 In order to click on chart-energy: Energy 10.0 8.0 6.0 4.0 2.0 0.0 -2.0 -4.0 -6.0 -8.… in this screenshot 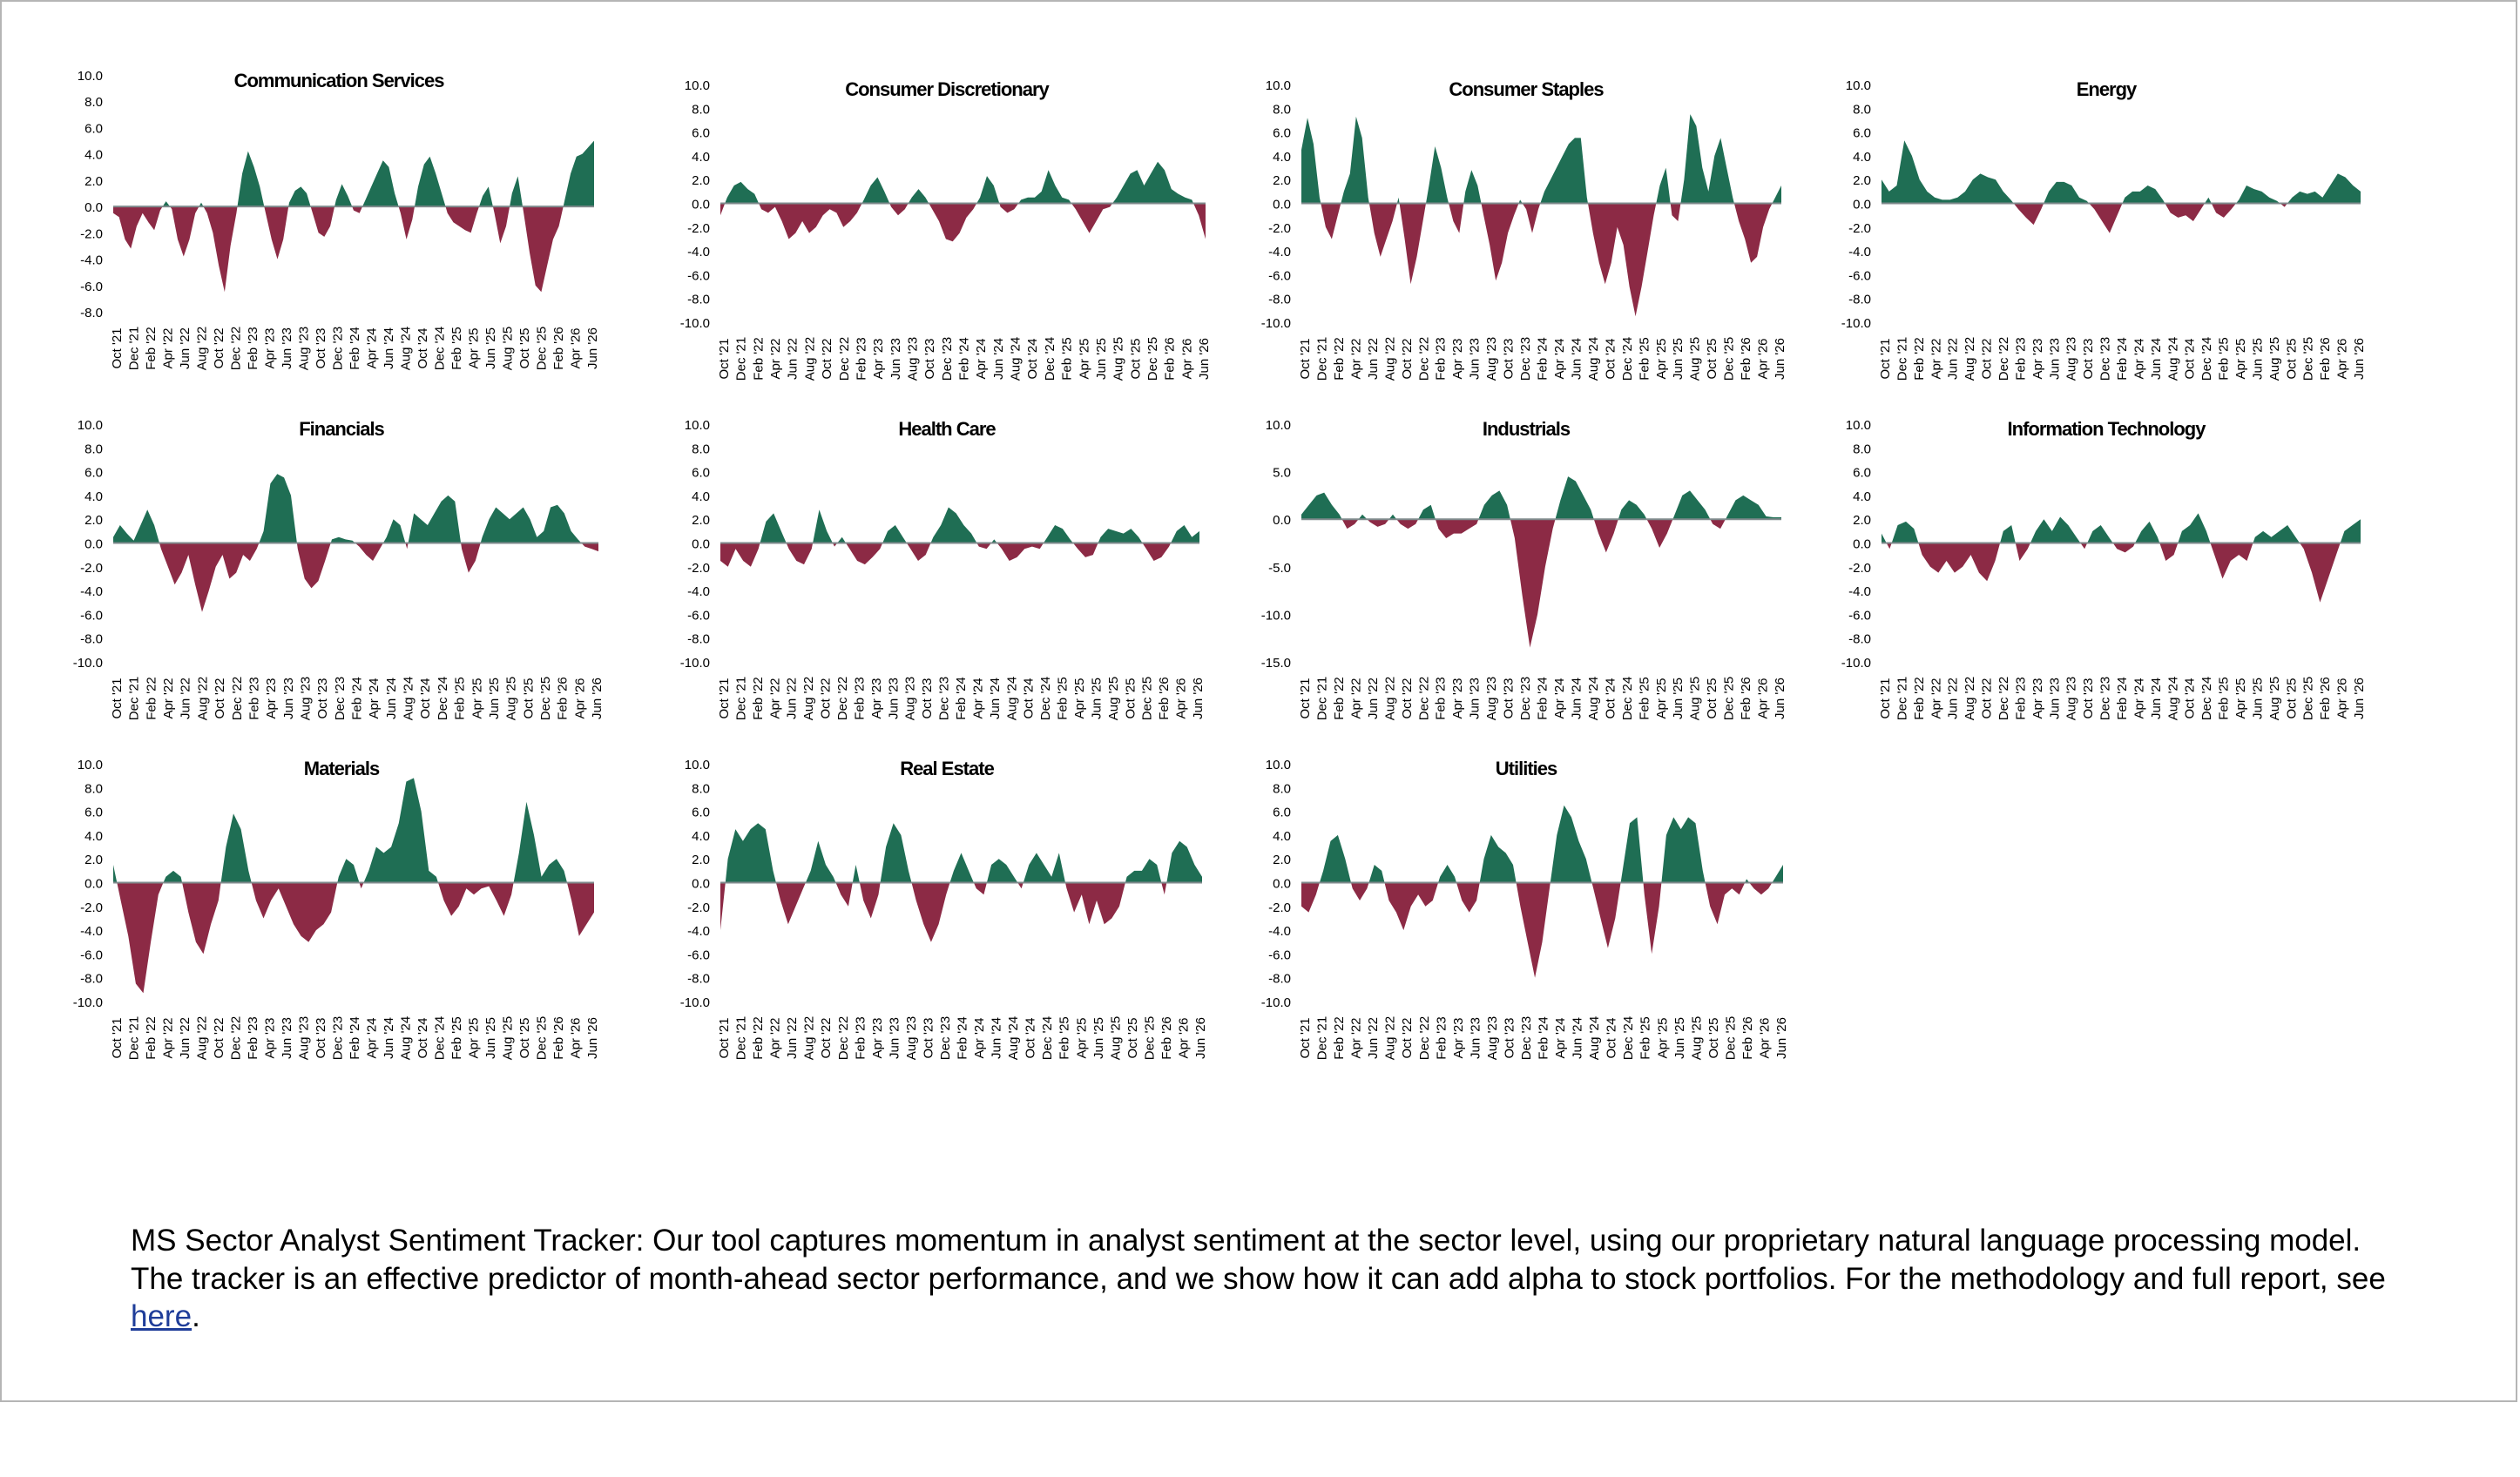, I will do `click(2104, 229)`.